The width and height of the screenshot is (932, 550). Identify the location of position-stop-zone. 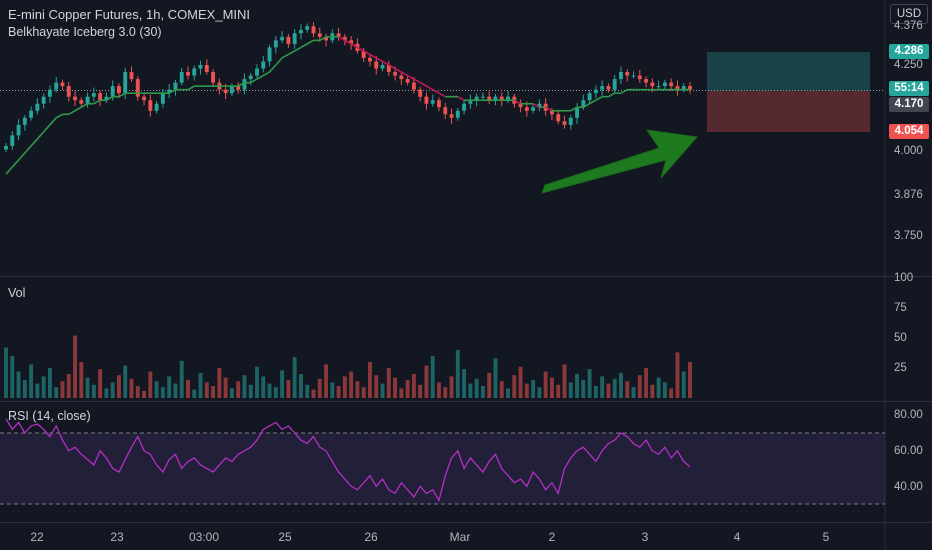
(788, 111).